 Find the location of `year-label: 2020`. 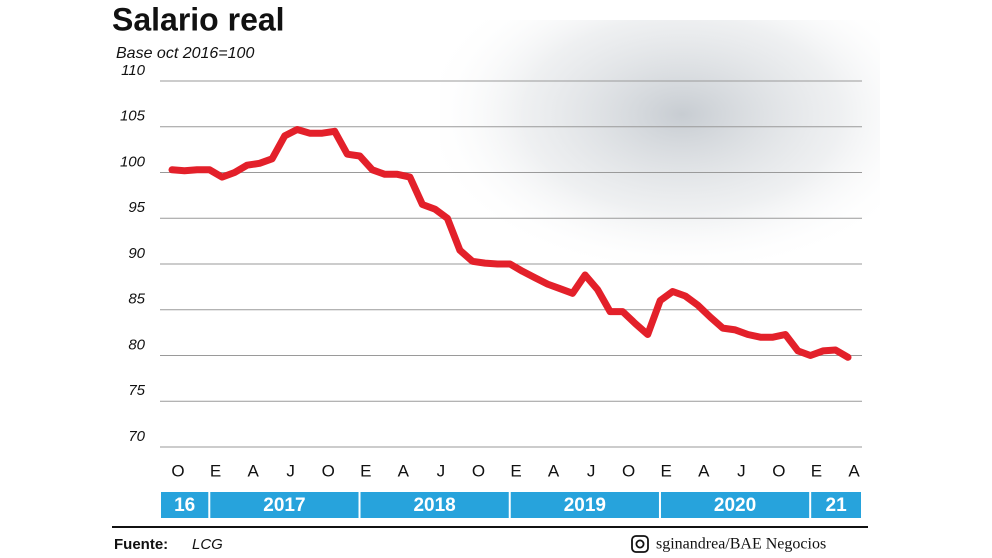

year-label: 2020 is located at coordinates (735, 505).